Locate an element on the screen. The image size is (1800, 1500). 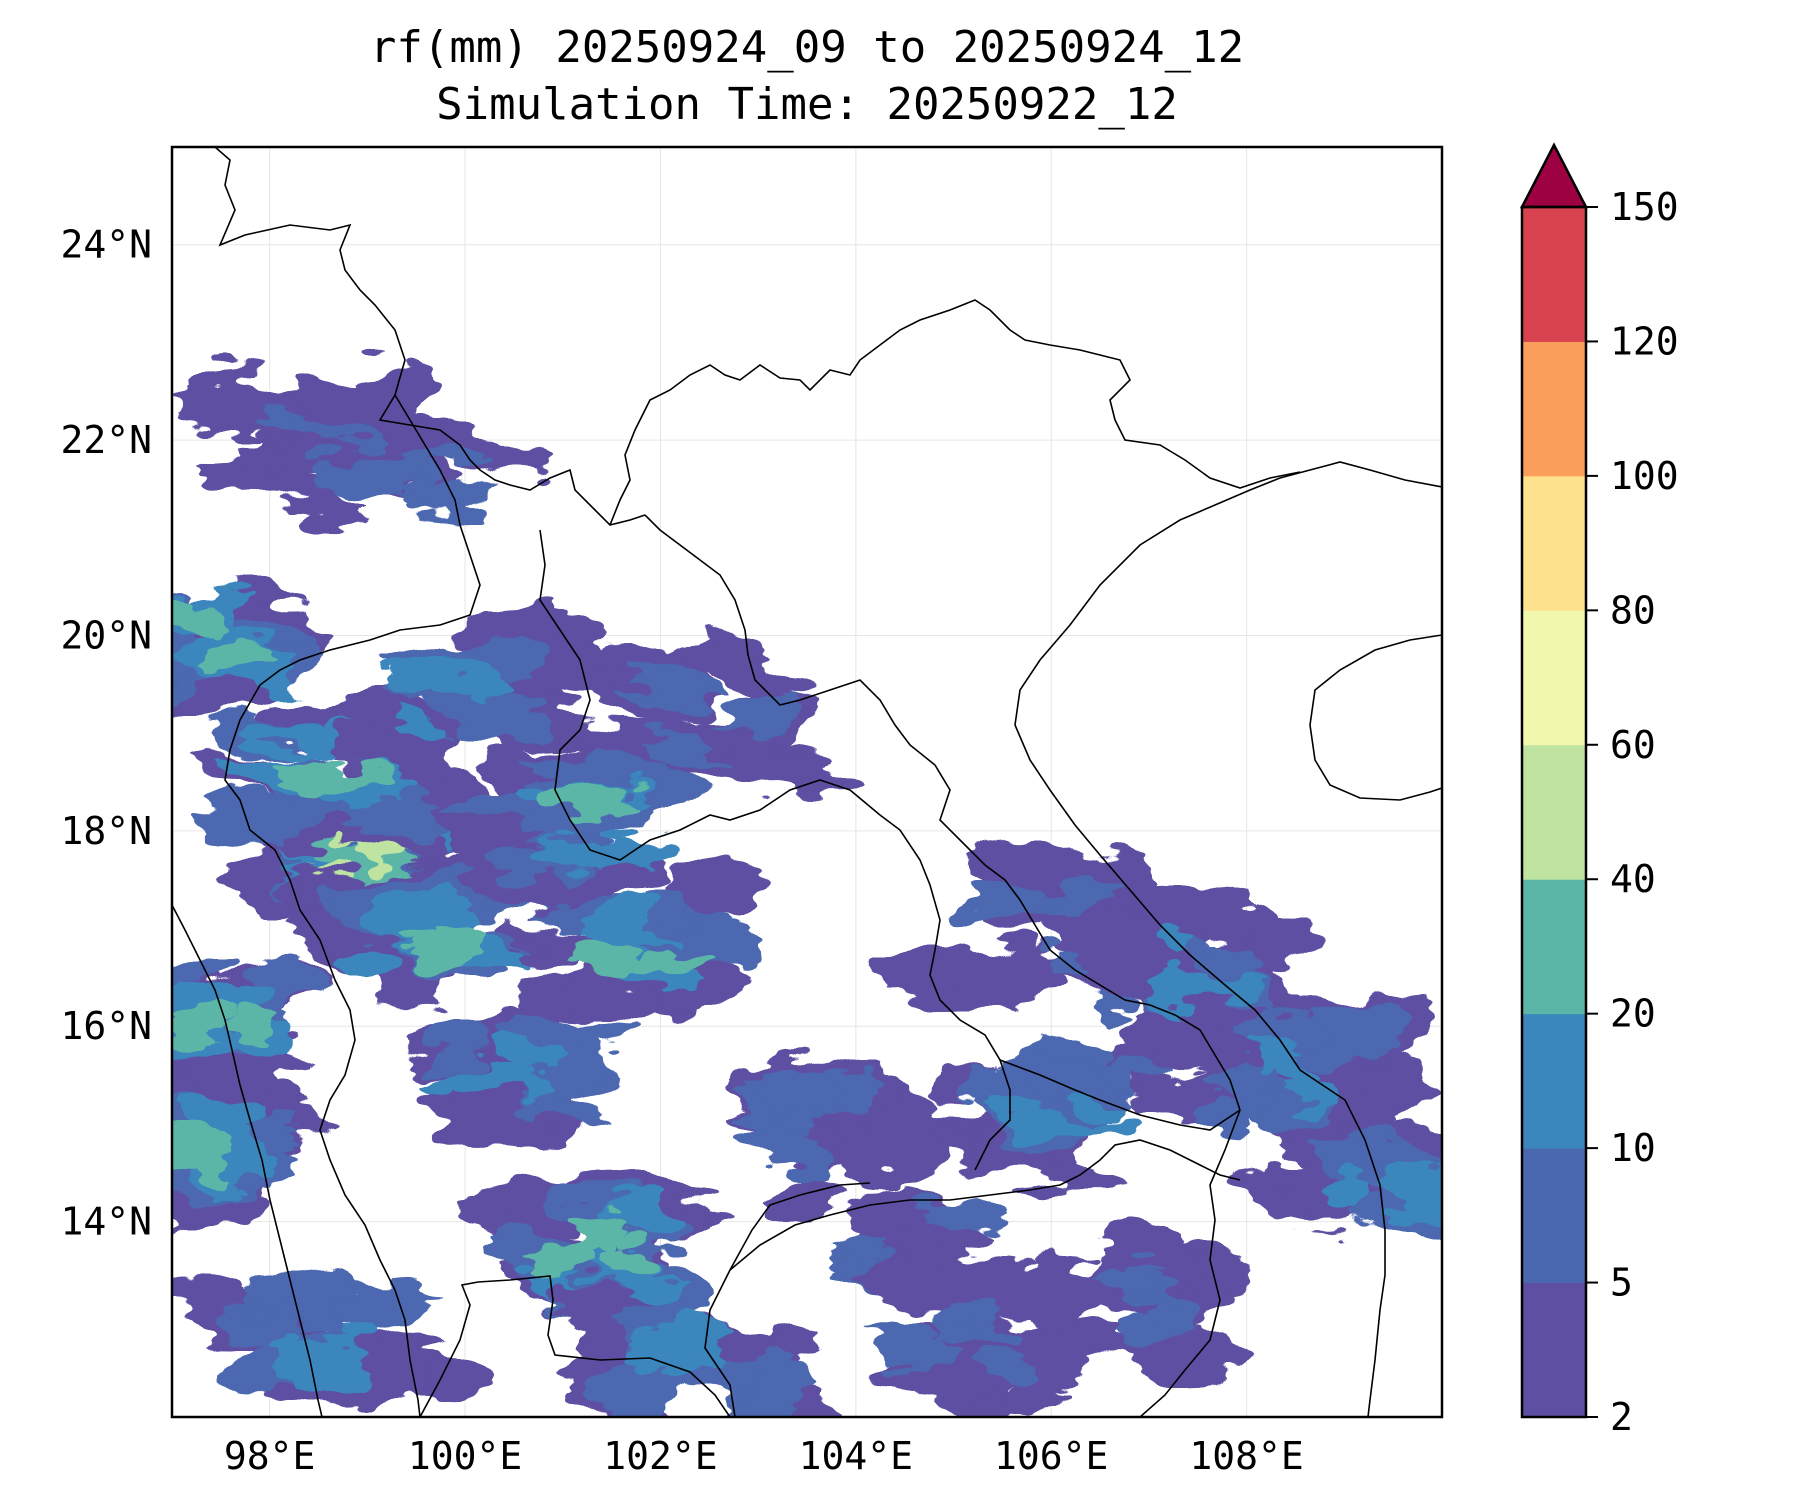
border-laos-china is located at coordinates (562, 497).